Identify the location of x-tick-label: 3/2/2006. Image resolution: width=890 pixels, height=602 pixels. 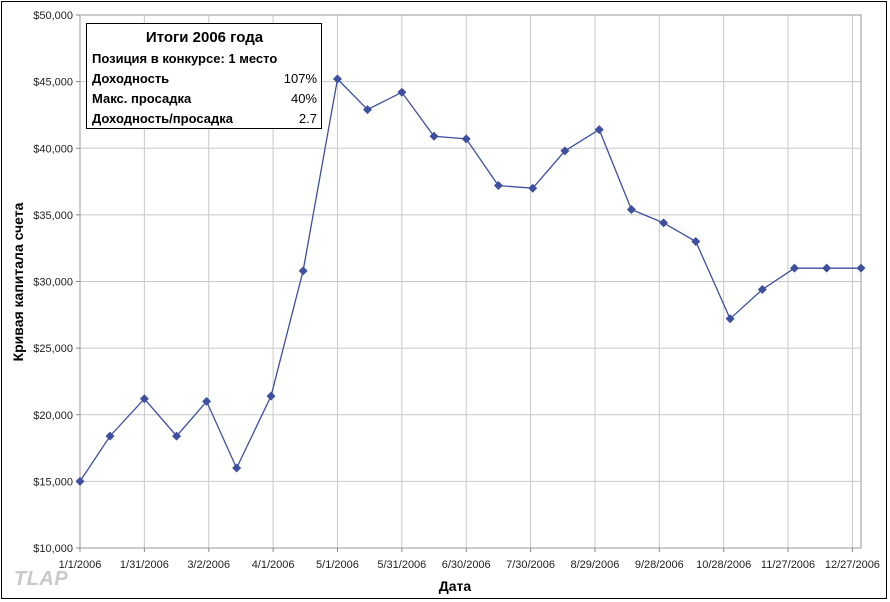
(208, 565).